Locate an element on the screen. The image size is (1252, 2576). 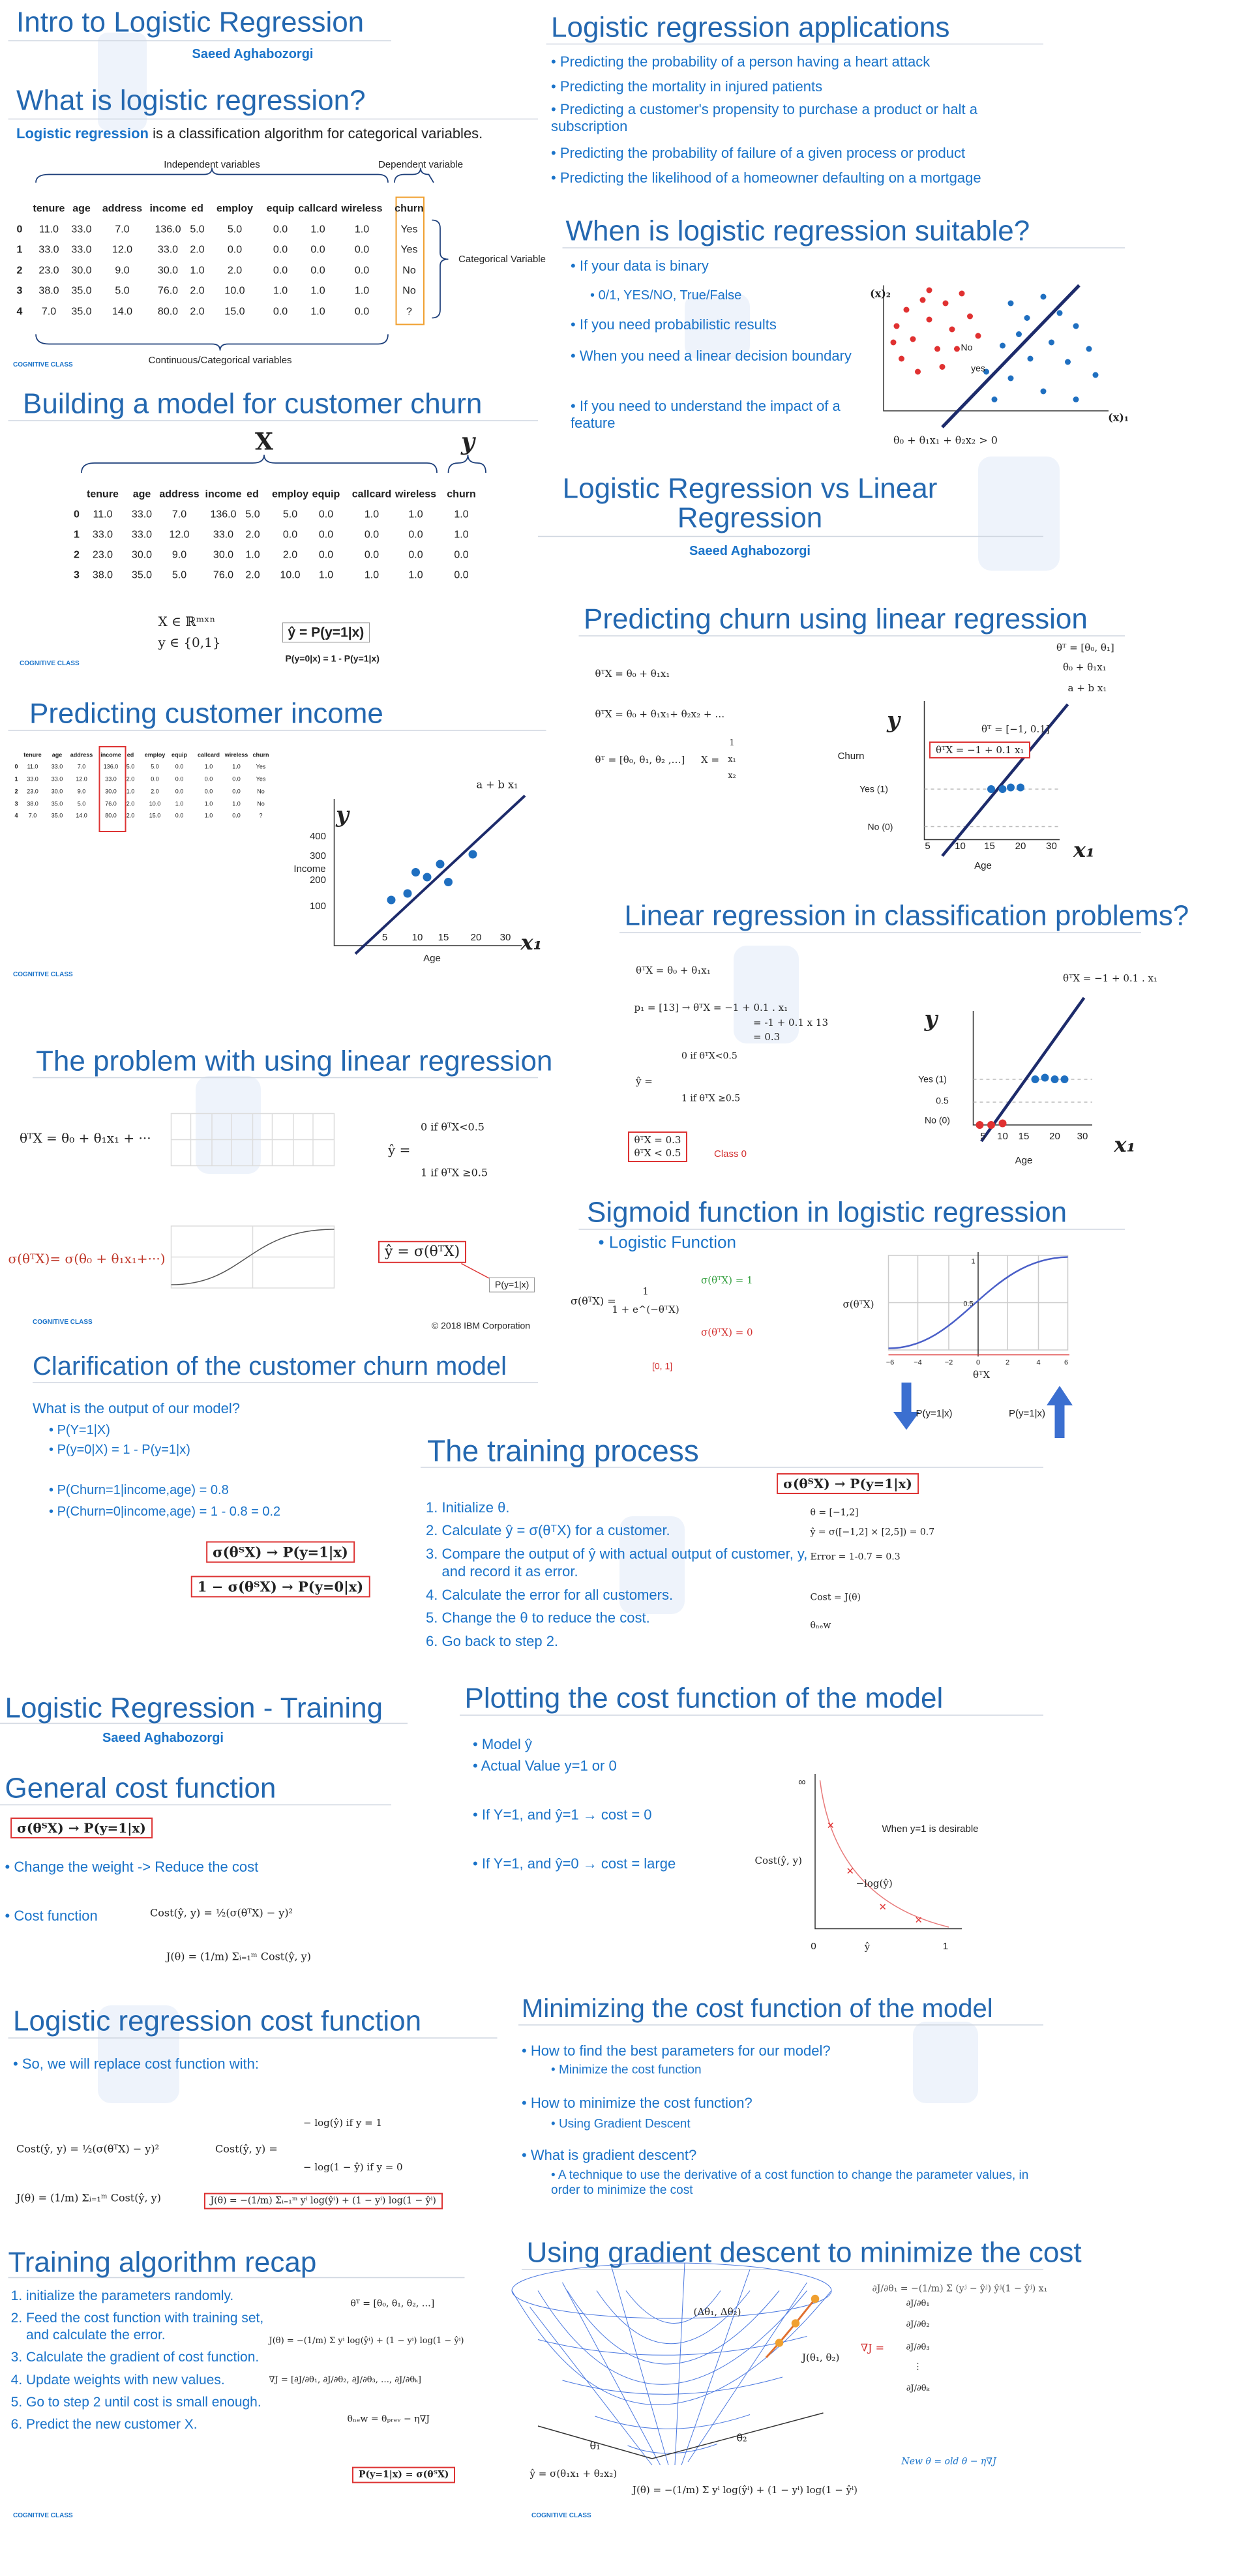
cell: 2 is located at coordinates (16, 791).